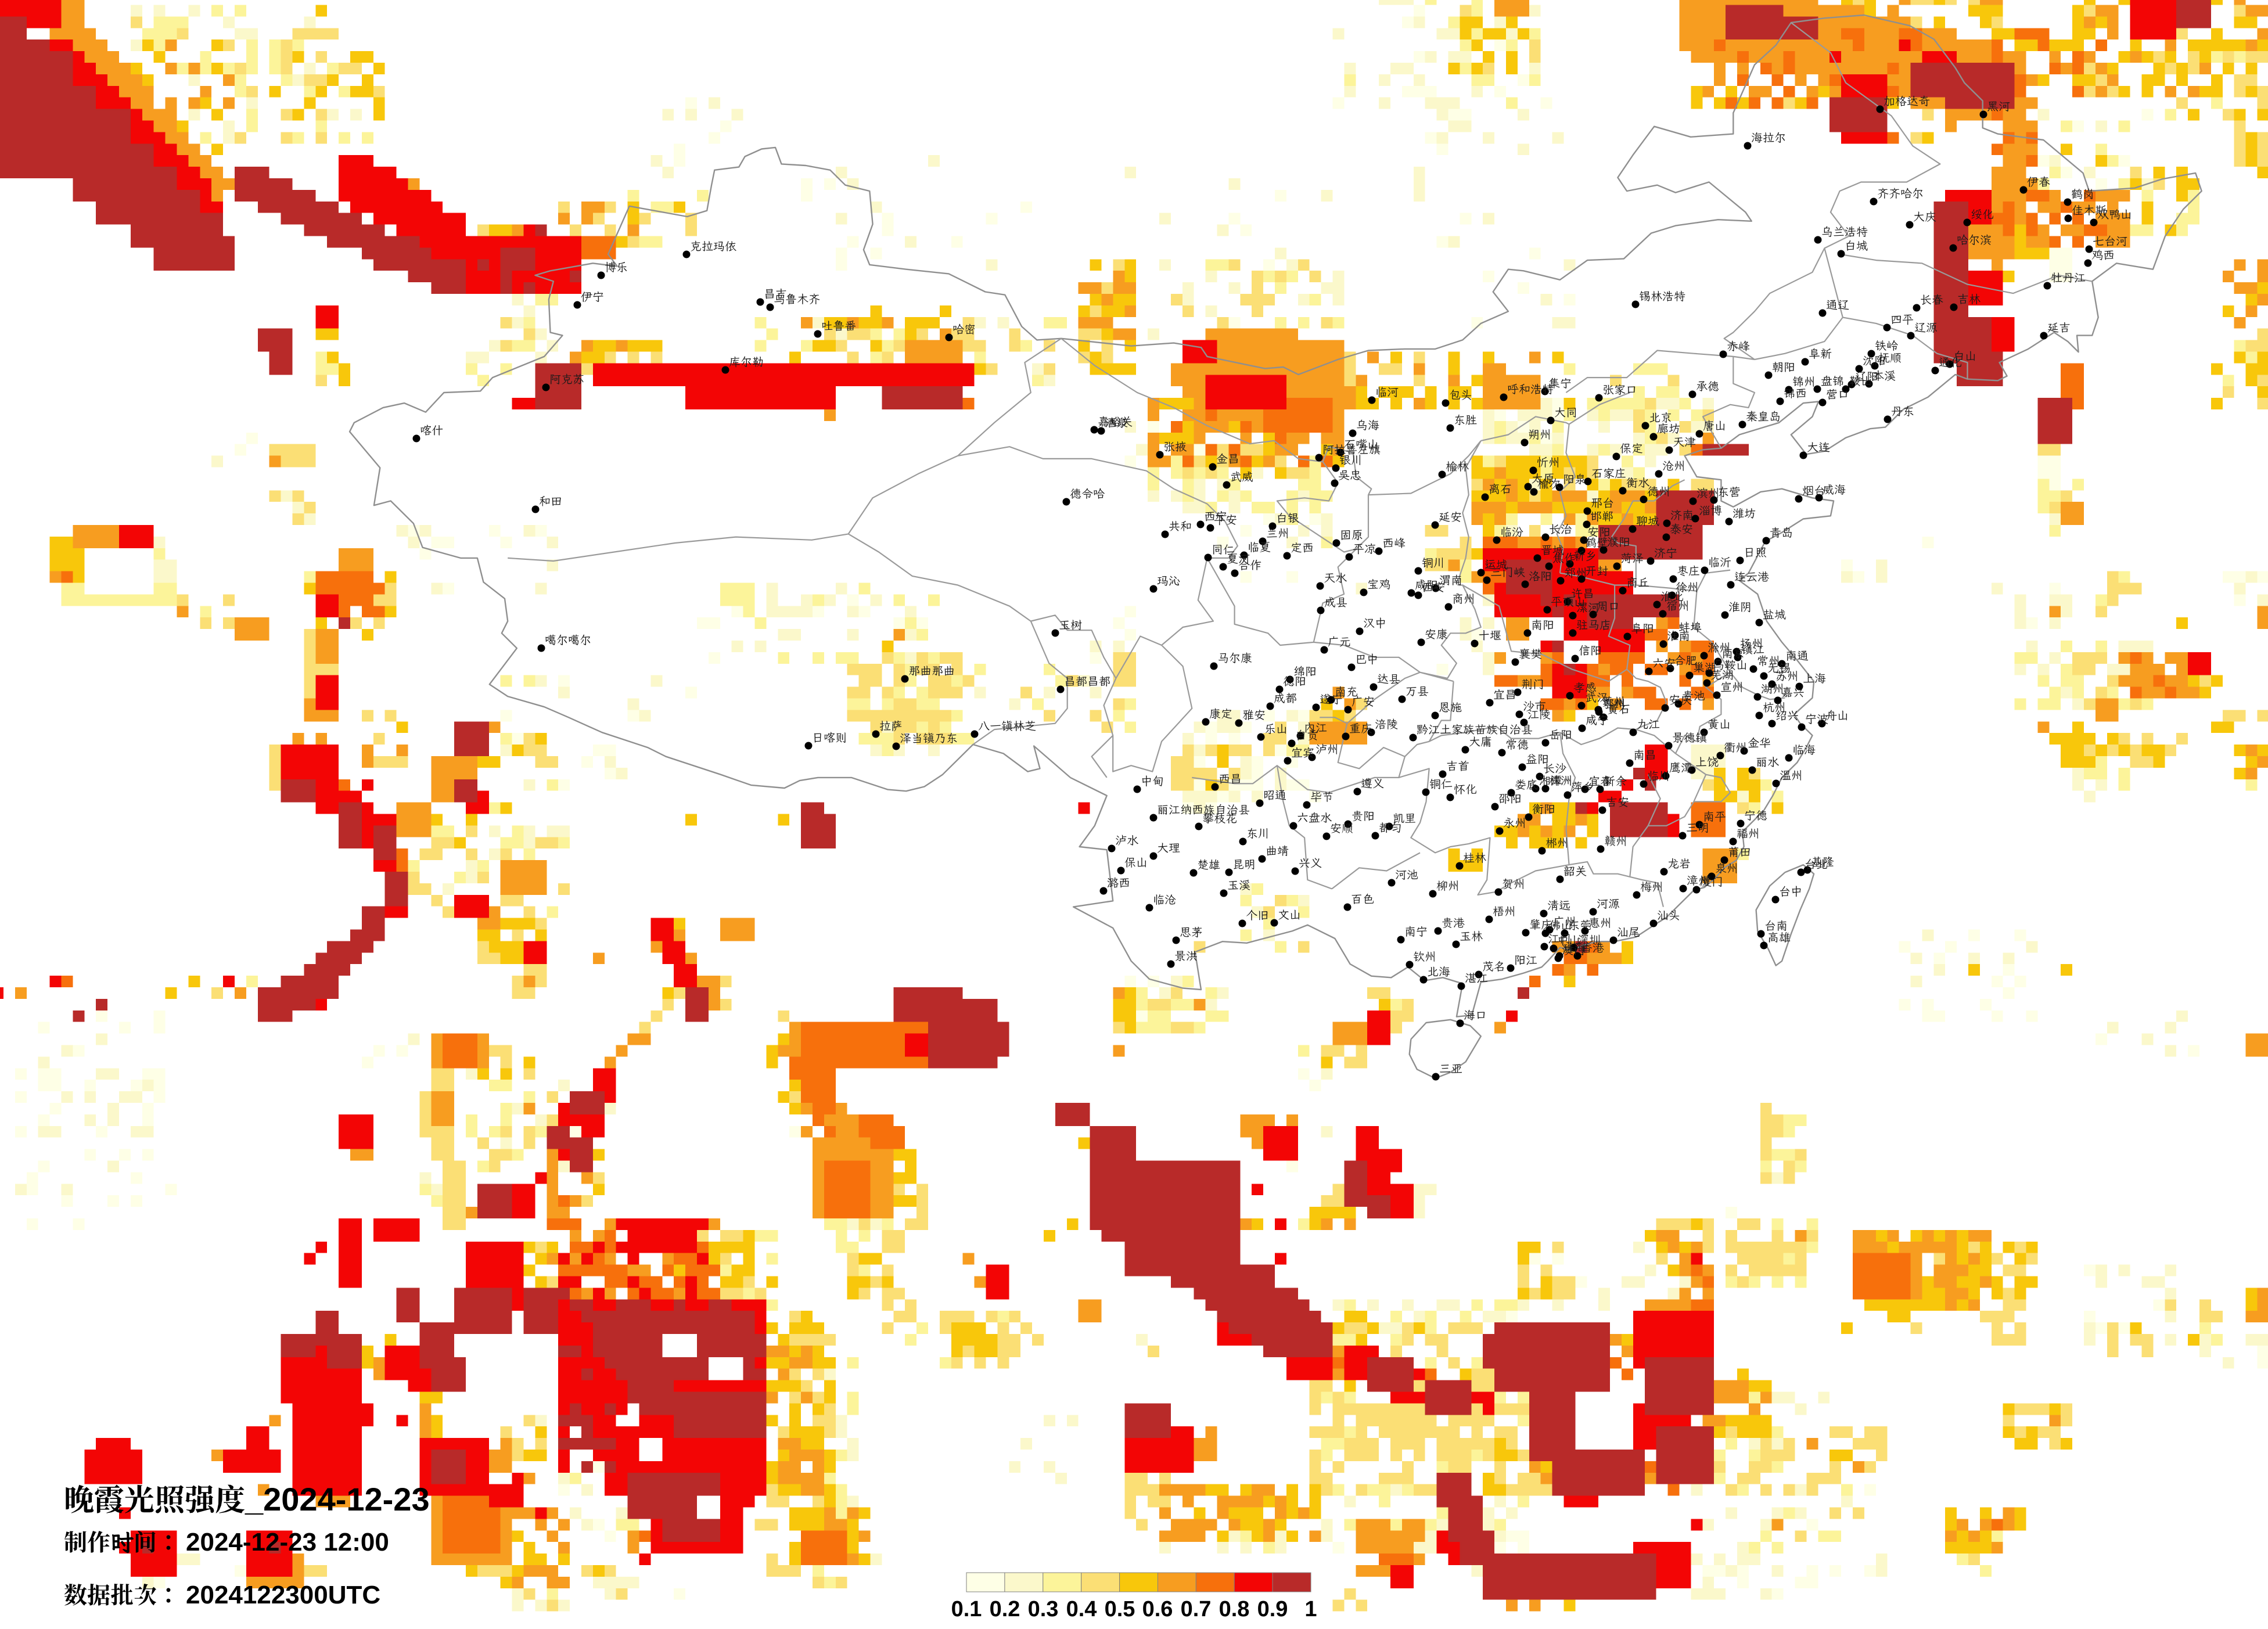 The image size is (2268, 1629). What do you see at coordinates (1272, 1609) in the screenshot?
I see `svg-text: 0.9` at bounding box center [1272, 1609].